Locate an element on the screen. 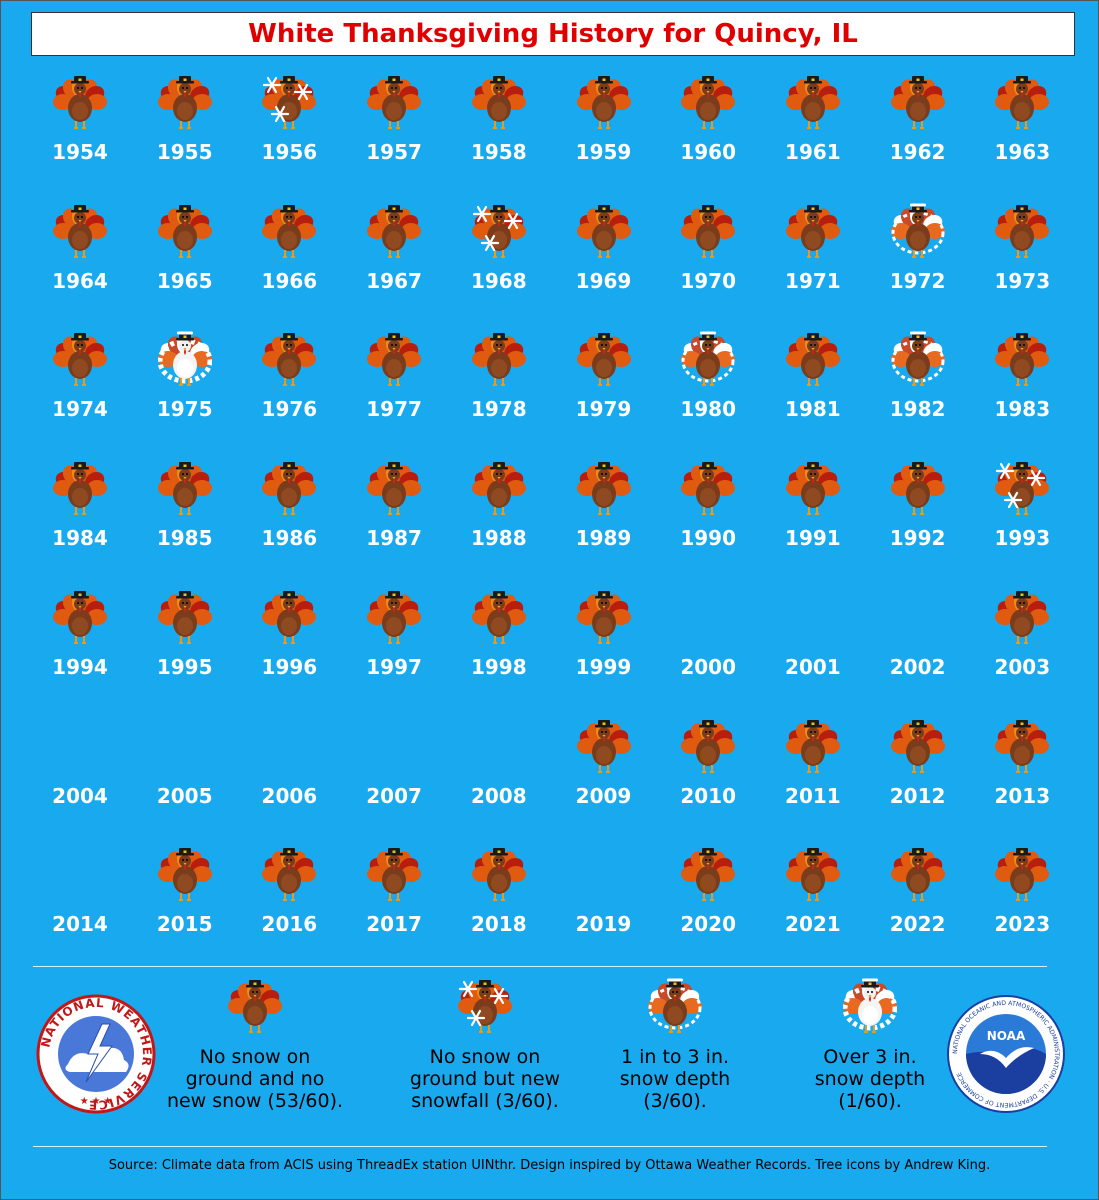  year-label: 2009 is located at coordinates (603, 795).